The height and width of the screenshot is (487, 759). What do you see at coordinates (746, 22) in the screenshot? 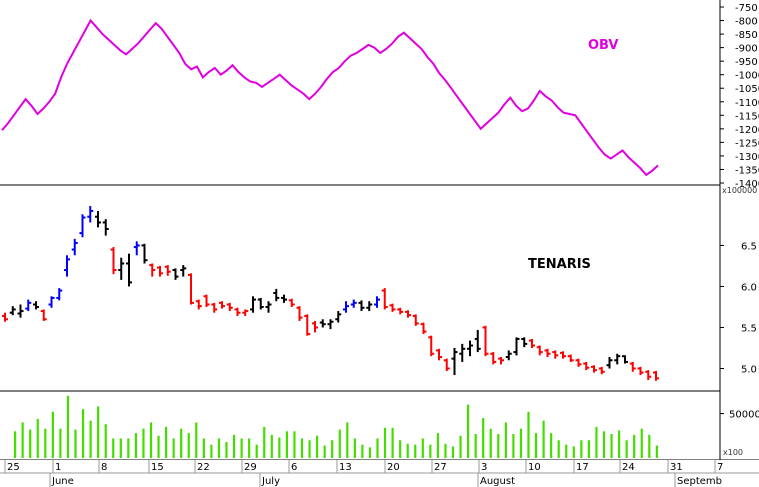
I see `obv-y-tick-label: -800` at bounding box center [746, 22].